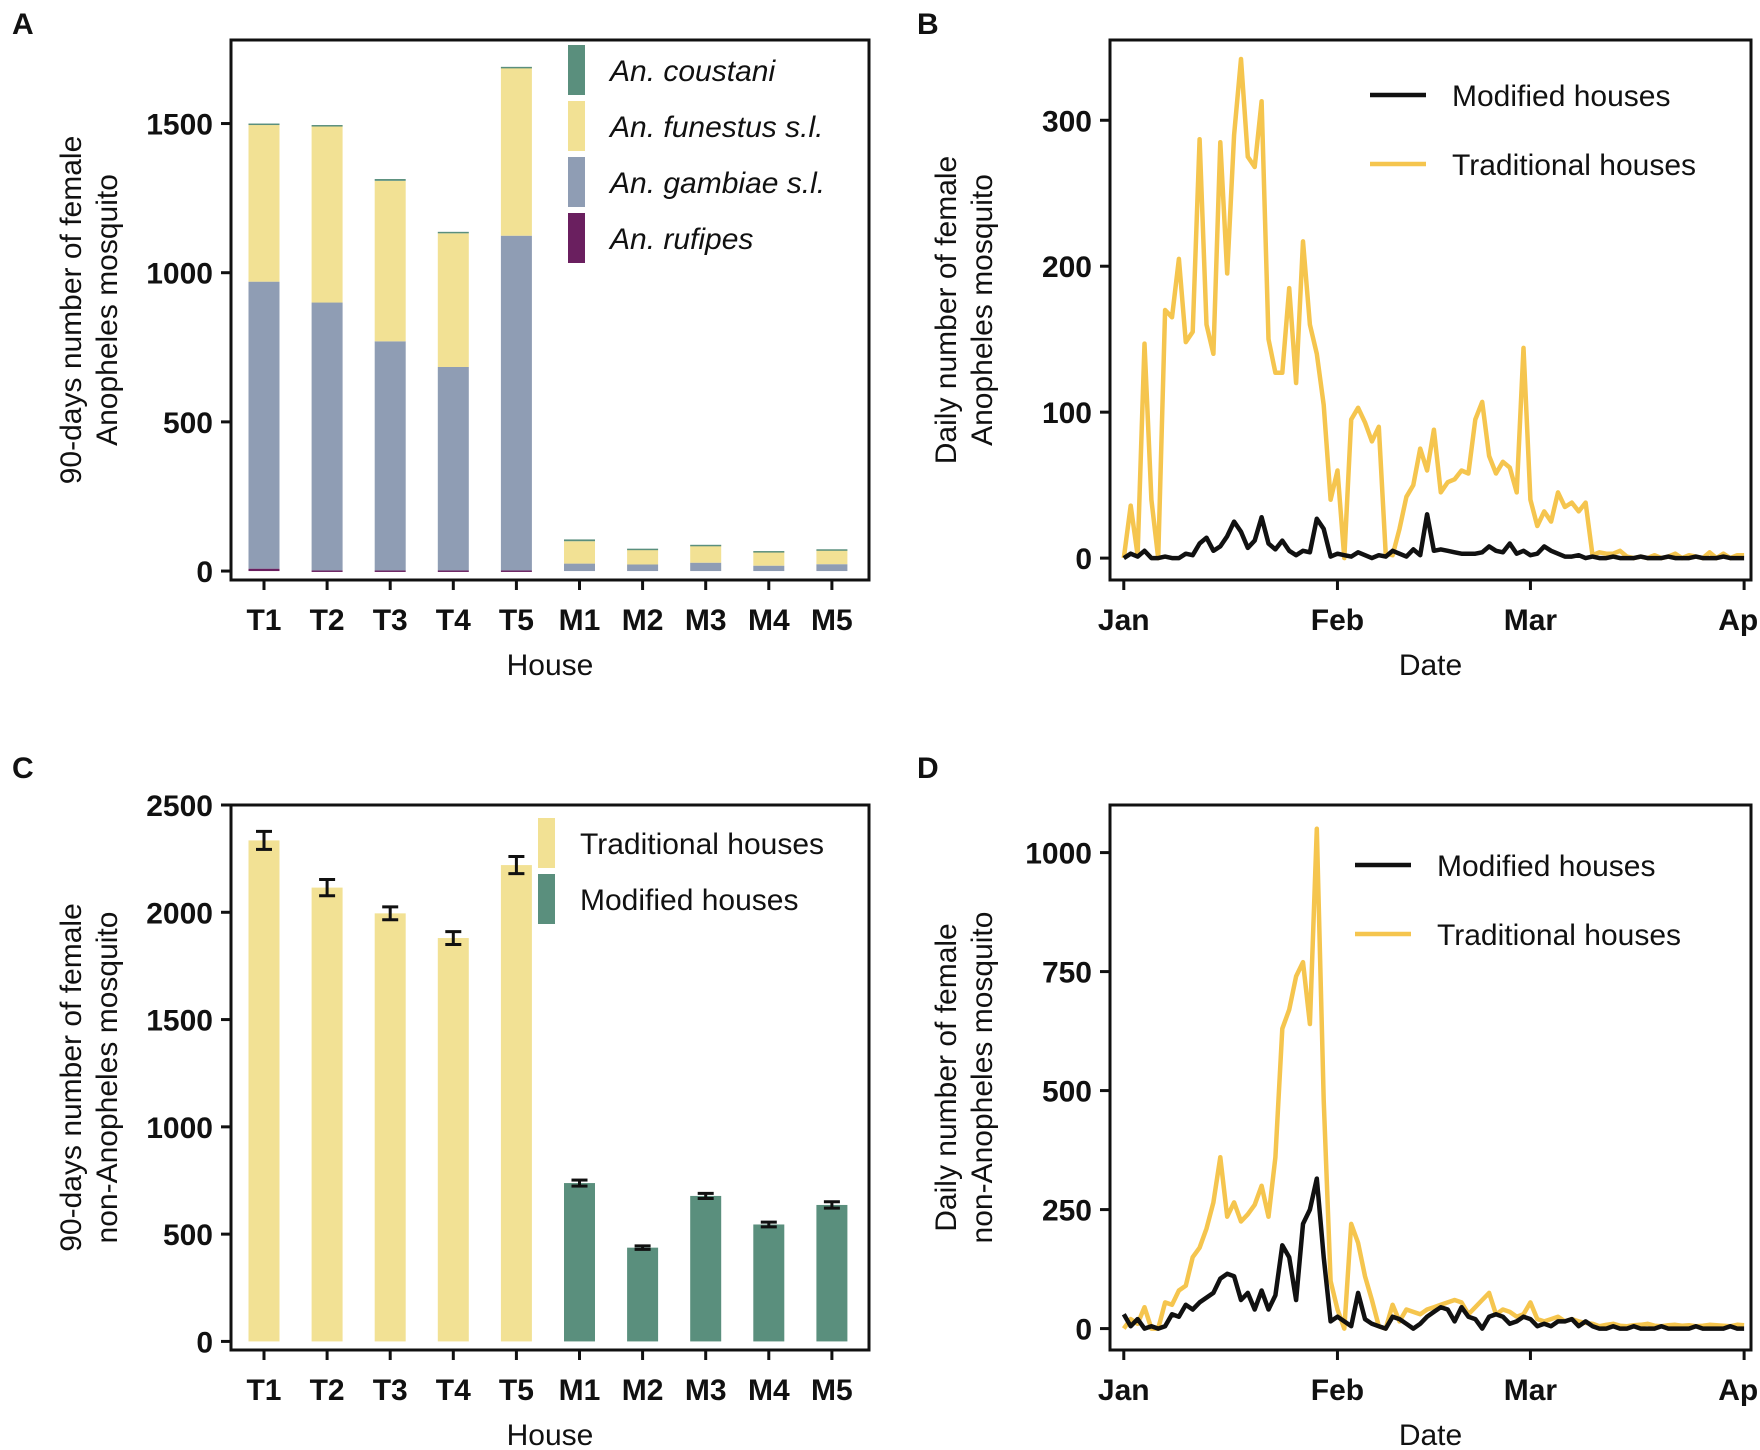  What do you see at coordinates (643, 1390) in the screenshot?
I see `x-tick-label: M2` at bounding box center [643, 1390].